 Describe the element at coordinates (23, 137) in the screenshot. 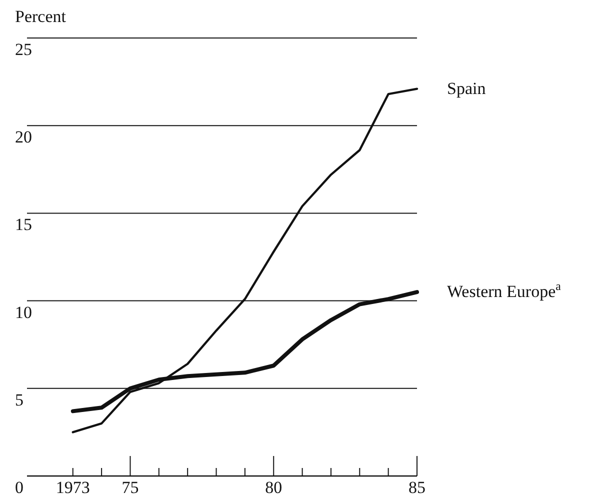

I see `y-tick-label: 20` at that location.